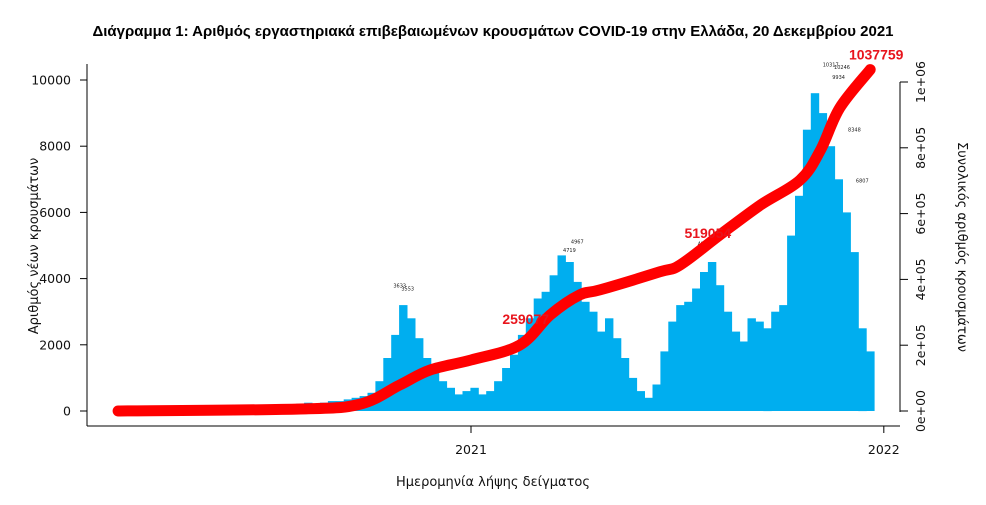 The height and width of the screenshot is (505, 986). What do you see at coordinates (677, 441) in the screenshot?
I see `x-ticks: 2021 2022` at bounding box center [677, 441].